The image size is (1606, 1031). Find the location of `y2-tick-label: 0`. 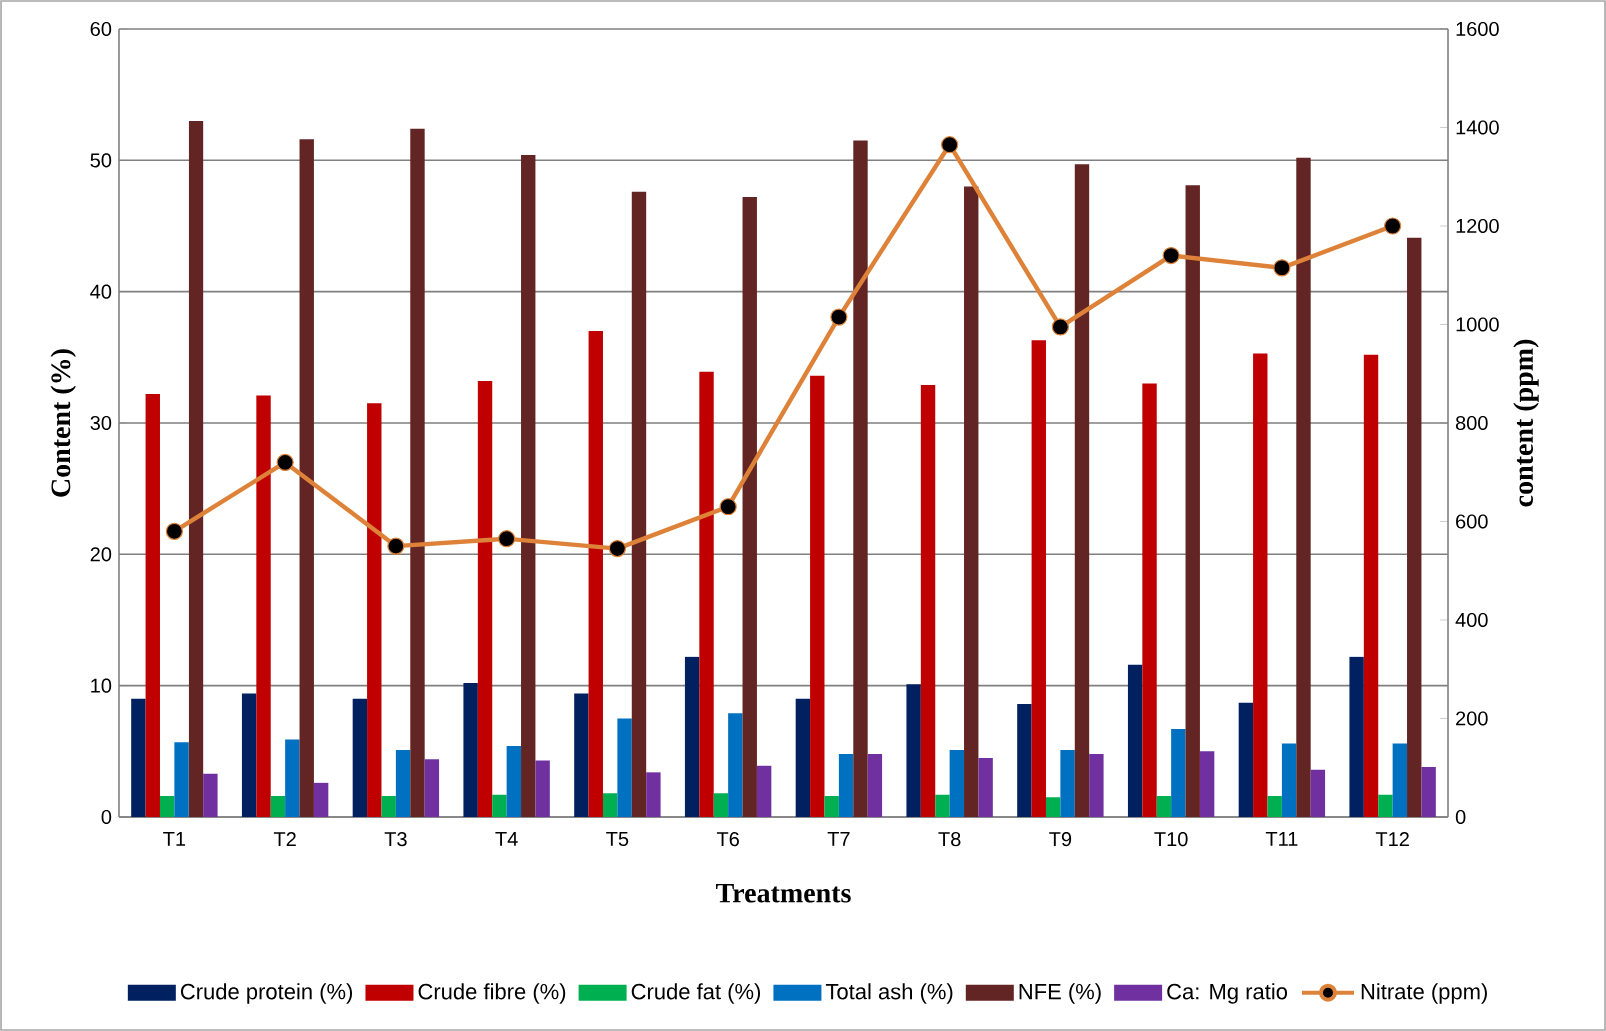

y2-tick-label: 0 is located at coordinates (1460, 817).